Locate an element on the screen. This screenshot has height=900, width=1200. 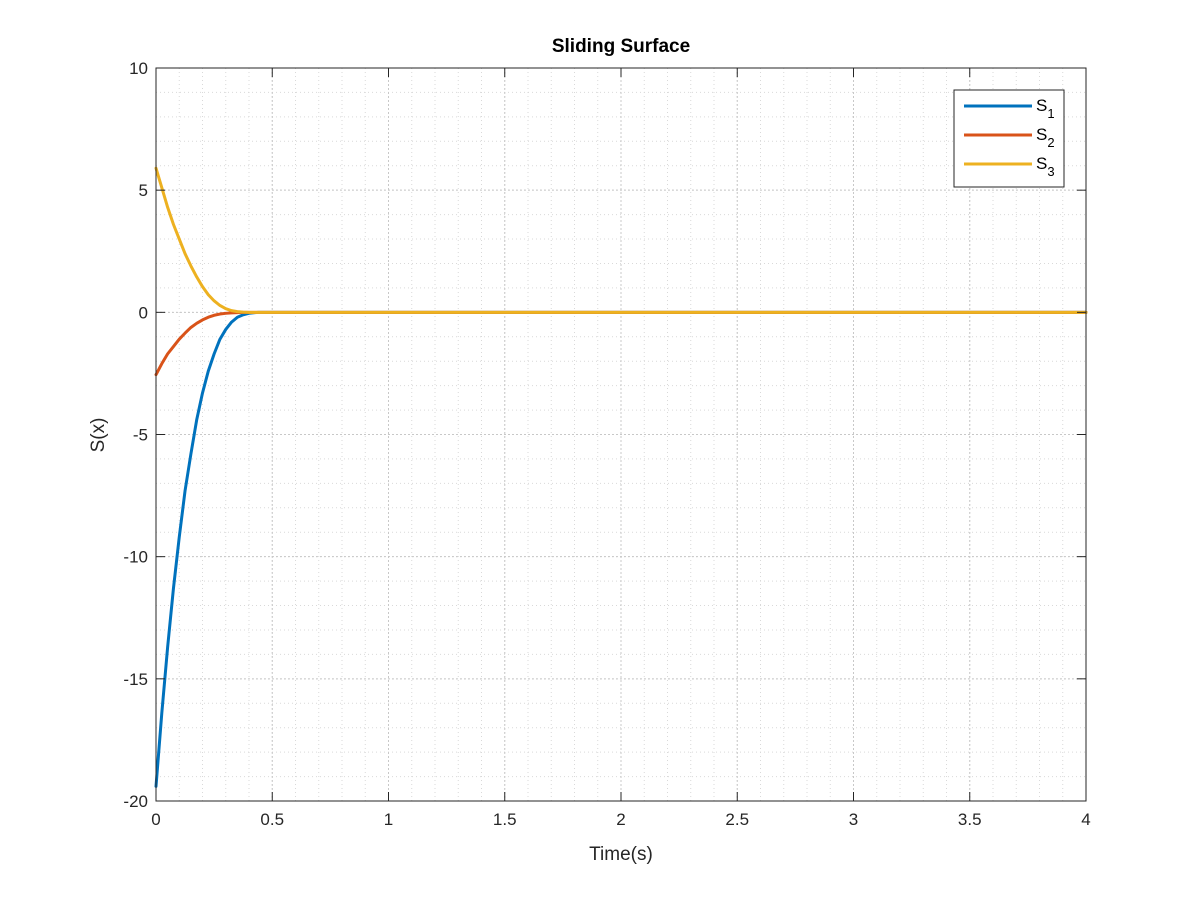
x-axis-title: Time(s) is located at coordinates (621, 854).